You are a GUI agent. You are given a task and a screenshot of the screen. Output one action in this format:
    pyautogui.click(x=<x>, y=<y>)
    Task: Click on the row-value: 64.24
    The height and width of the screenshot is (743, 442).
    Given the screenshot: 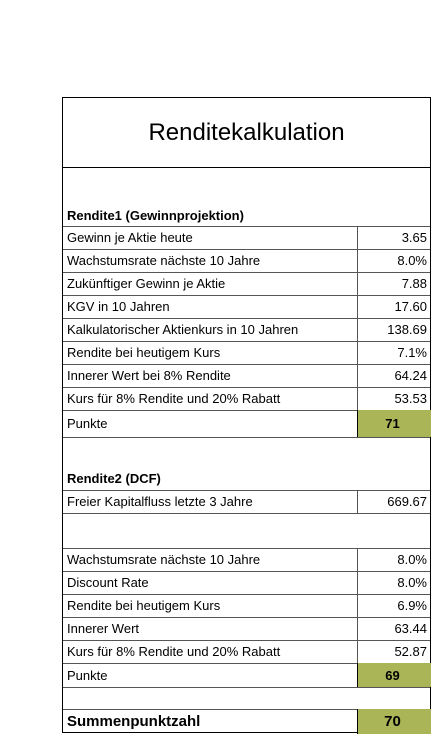 What is the action you would take?
    pyautogui.click(x=394, y=375)
    